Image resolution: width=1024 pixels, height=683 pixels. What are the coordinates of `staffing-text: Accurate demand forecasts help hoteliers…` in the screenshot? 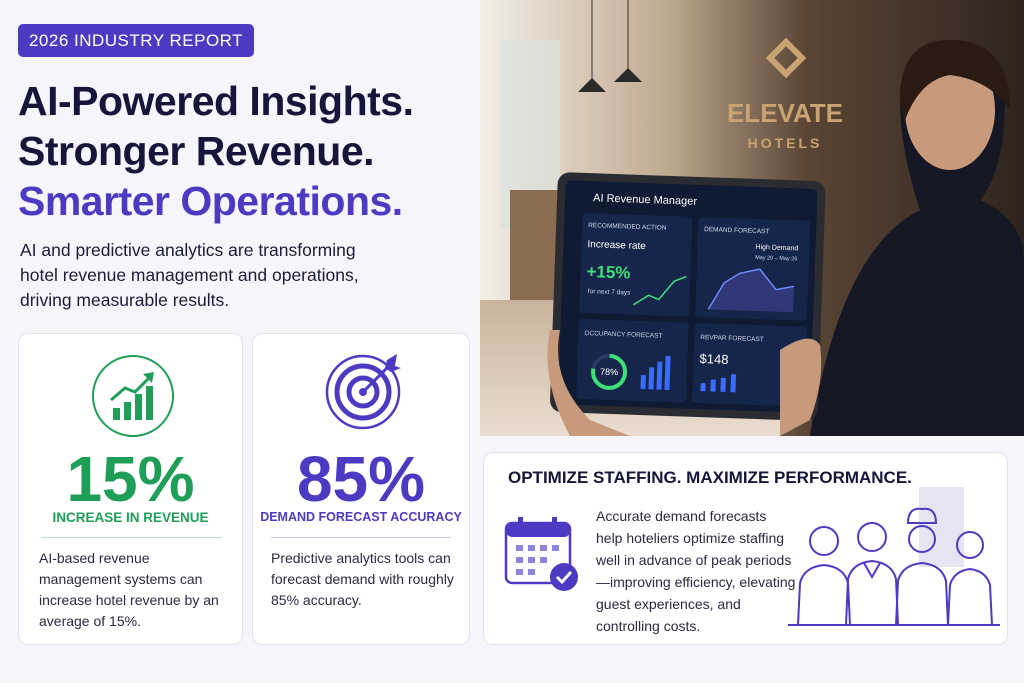 It's located at (696, 571).